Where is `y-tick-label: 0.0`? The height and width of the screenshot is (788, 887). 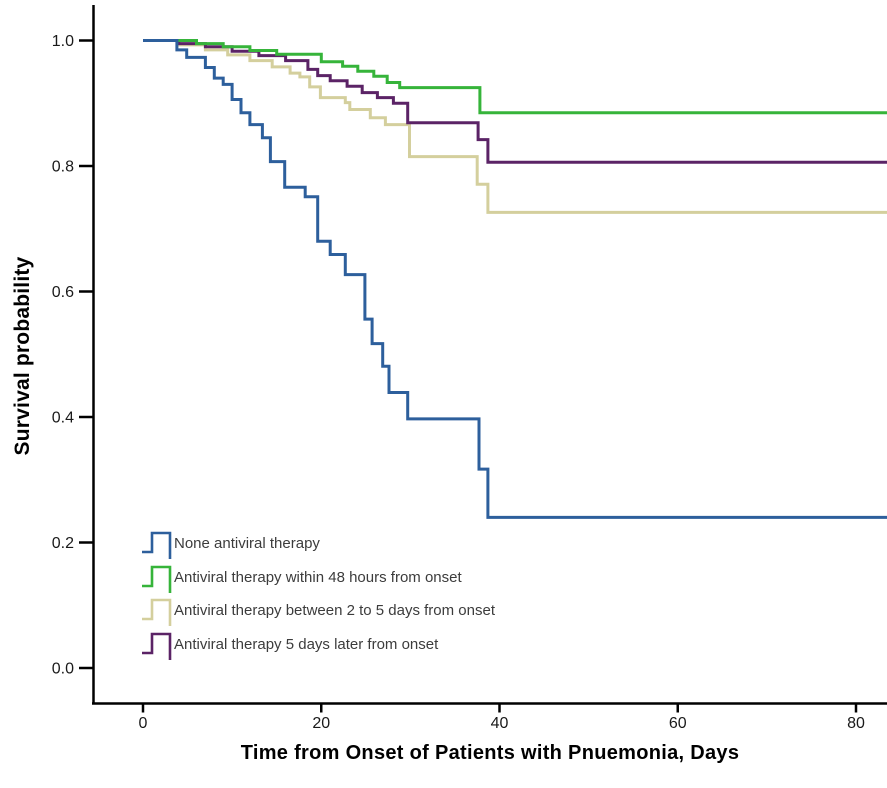
y-tick-label: 0.0 is located at coordinates (63, 669).